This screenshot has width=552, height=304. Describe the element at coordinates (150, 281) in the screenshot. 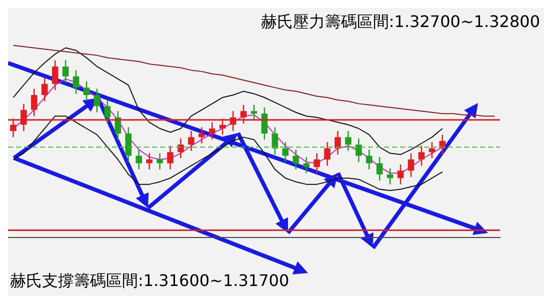

I see `text: 赫氏支撐籌碼區間:1.31600~1.31700` at that location.